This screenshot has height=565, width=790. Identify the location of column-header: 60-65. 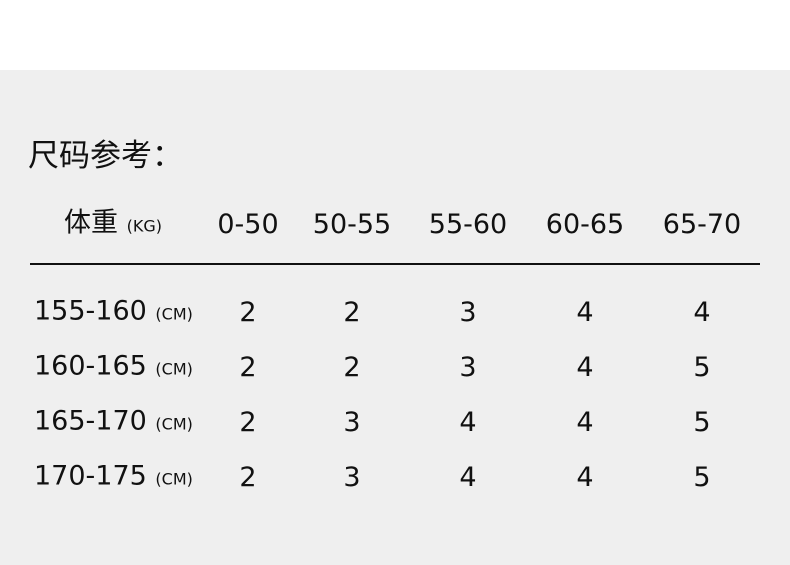
(585, 224).